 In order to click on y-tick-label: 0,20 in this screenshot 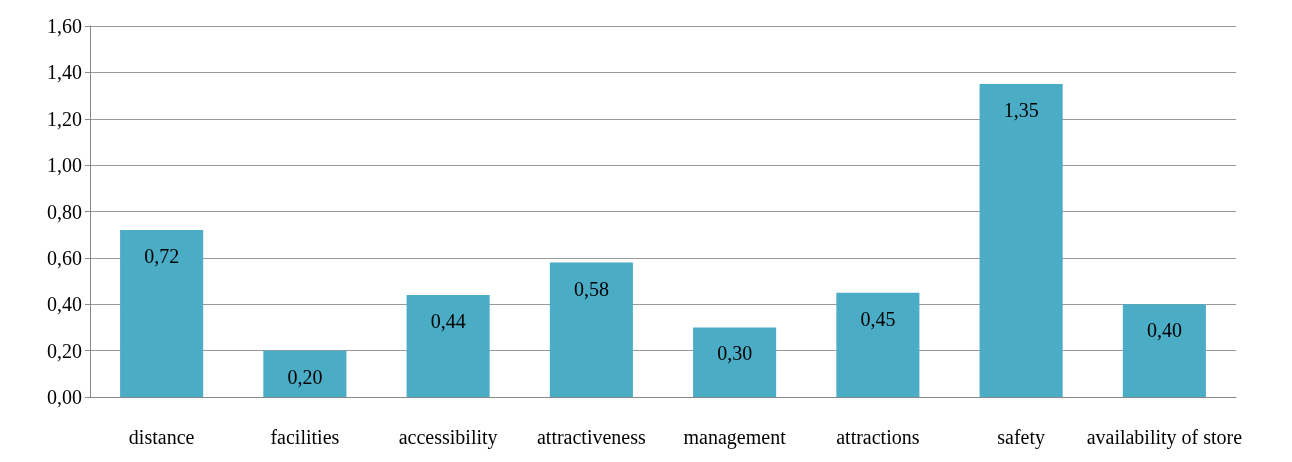, I will do `click(64, 350)`.